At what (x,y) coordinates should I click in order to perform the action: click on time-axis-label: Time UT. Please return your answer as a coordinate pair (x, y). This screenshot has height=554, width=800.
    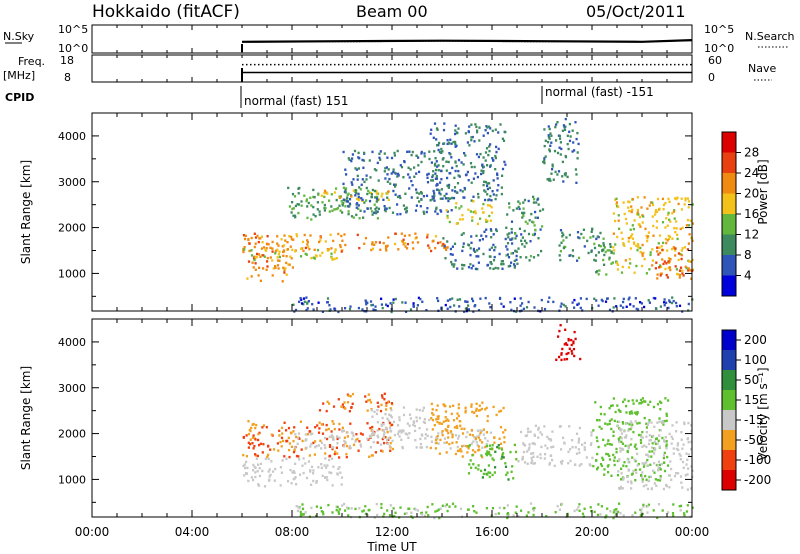
    Looking at the image, I should click on (391, 547).